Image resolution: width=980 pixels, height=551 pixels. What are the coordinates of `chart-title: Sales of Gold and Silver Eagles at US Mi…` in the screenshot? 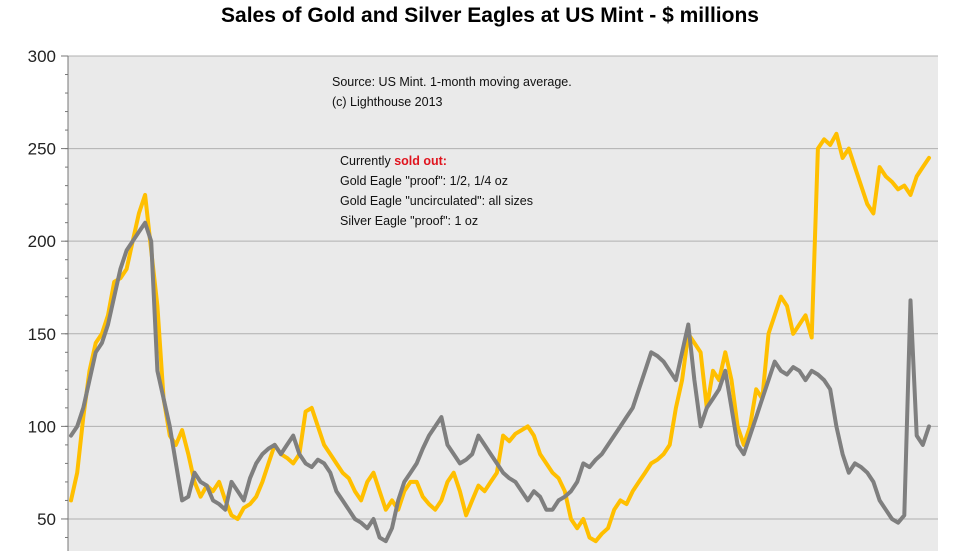 It's located at (490, 15).